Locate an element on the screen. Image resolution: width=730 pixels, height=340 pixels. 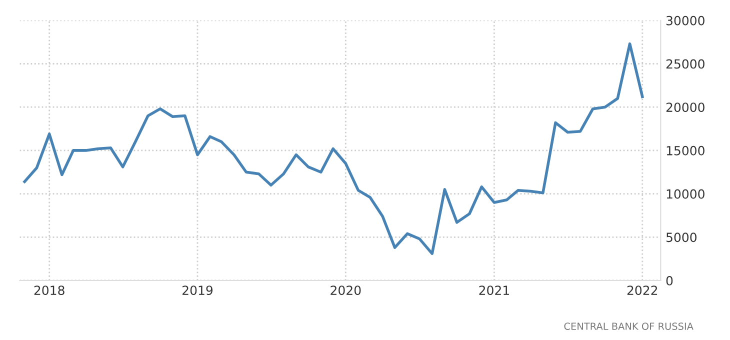
y-tick-label: 10000 is located at coordinates (685, 194).